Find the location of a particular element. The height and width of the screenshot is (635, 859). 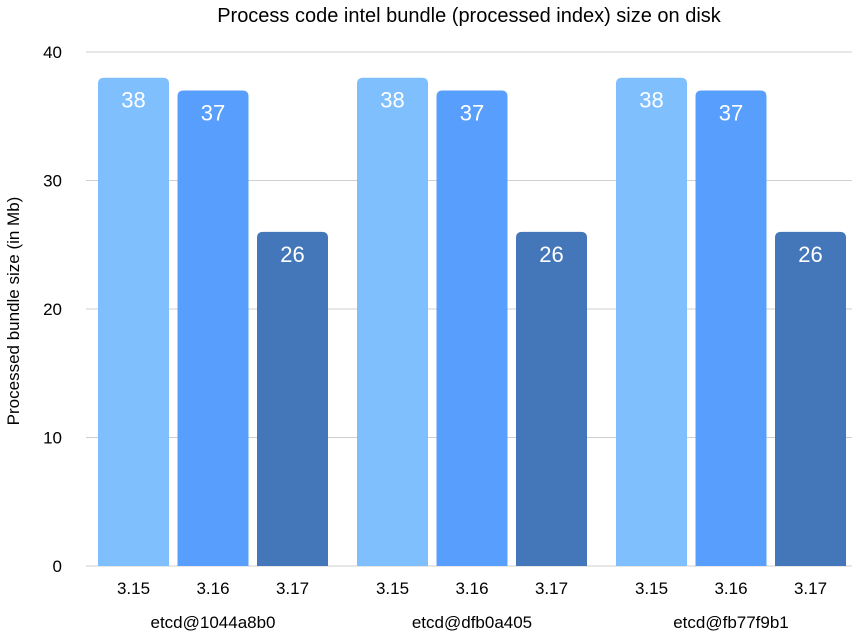

bar-etcd@dfb0a405-3.16 is located at coordinates (472, 328).